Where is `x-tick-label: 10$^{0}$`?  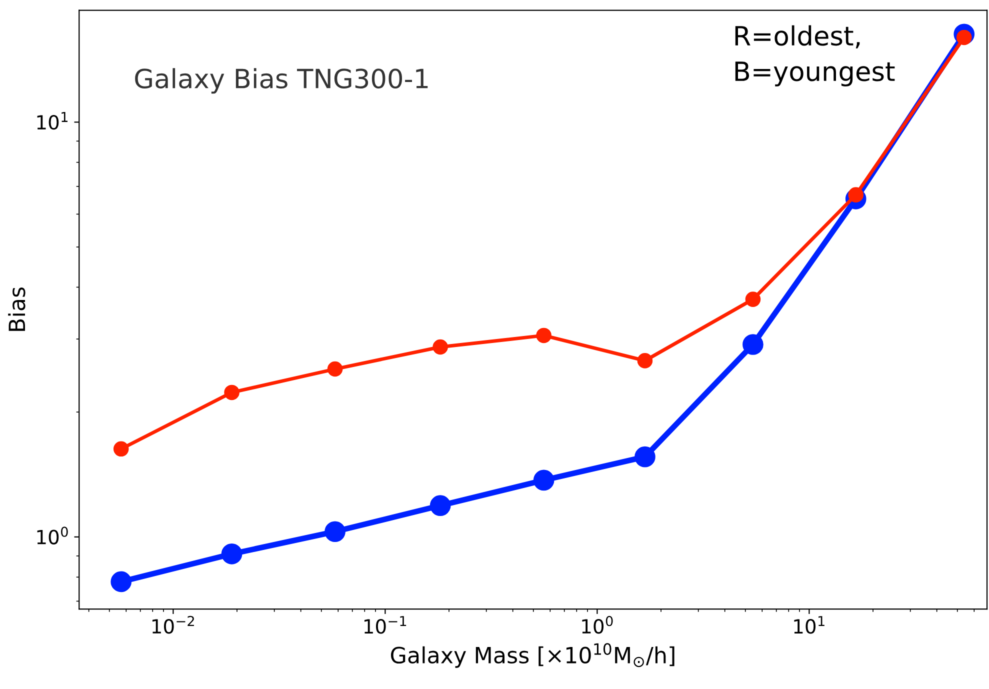
x-tick-label: 10$^{0}$ is located at coordinates (597, 625).